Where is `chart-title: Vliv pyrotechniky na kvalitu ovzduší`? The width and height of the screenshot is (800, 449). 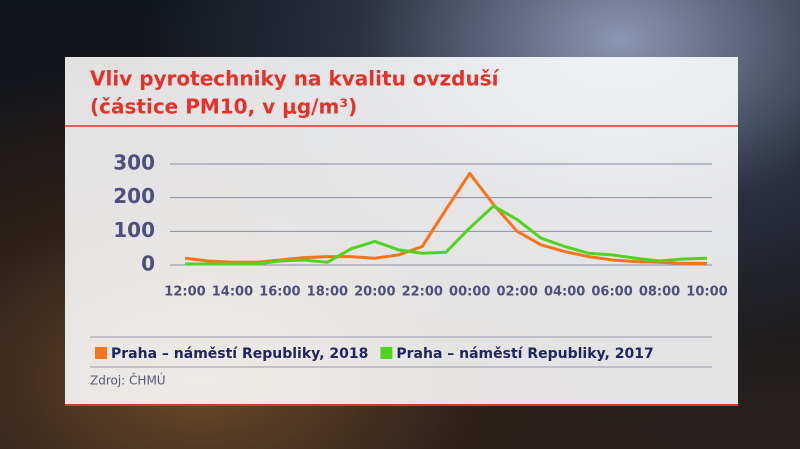 chart-title: Vliv pyrotechniky na kvalitu ovzduší is located at coordinates (295, 79).